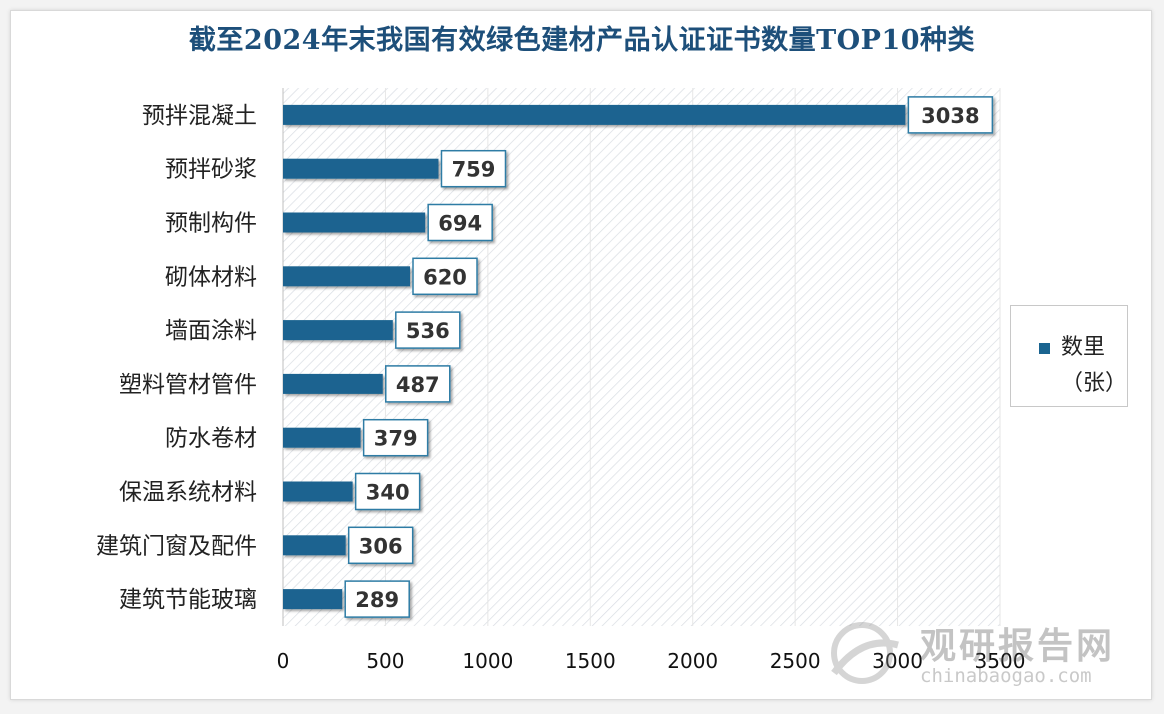  What do you see at coordinates (795, 661) in the screenshot?
I see `x-tick-label: 2500` at bounding box center [795, 661].